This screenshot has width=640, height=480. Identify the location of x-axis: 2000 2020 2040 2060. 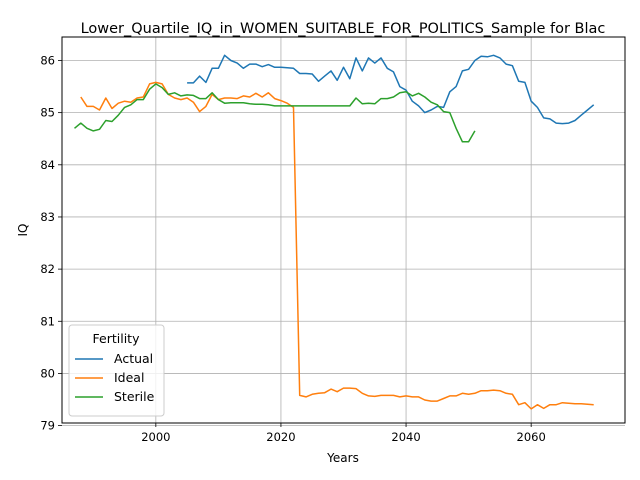
(343, 433).